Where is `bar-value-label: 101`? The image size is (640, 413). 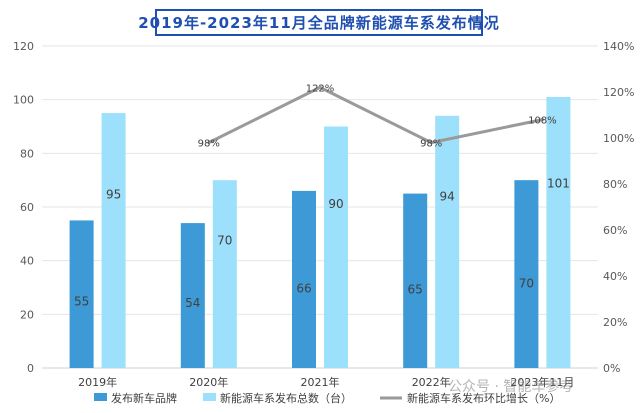 bar-value-label: 101 is located at coordinates (558, 184).